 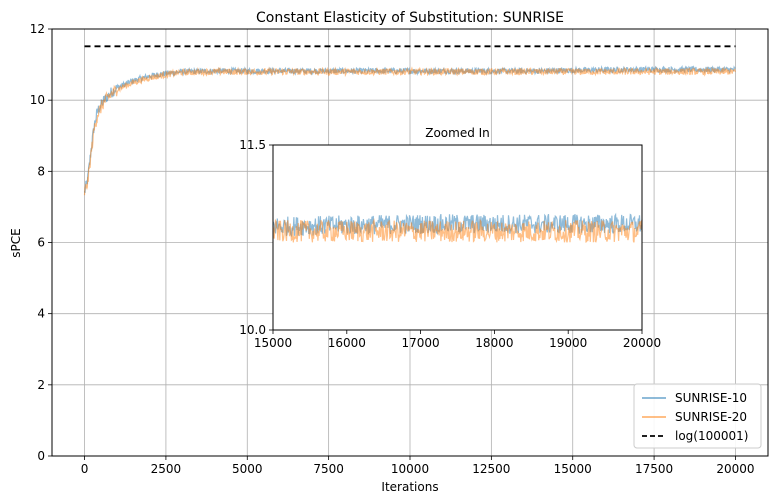 I want to click on inset-x-tick-label: 17000, so click(x=421, y=343).